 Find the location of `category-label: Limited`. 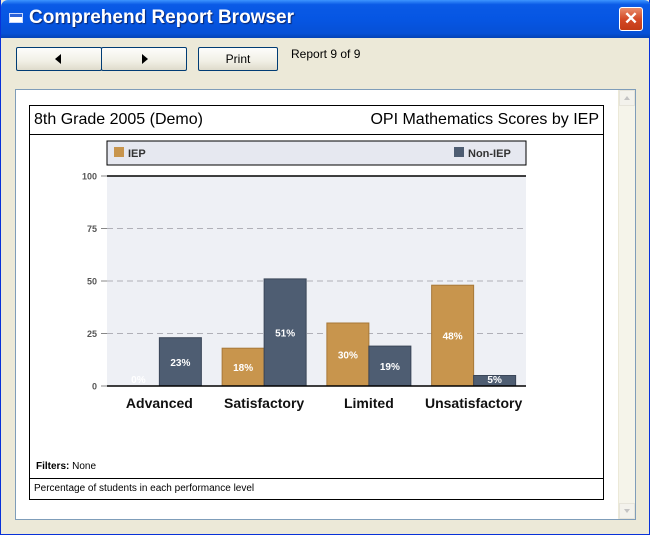

category-label: Limited is located at coordinates (369, 403).